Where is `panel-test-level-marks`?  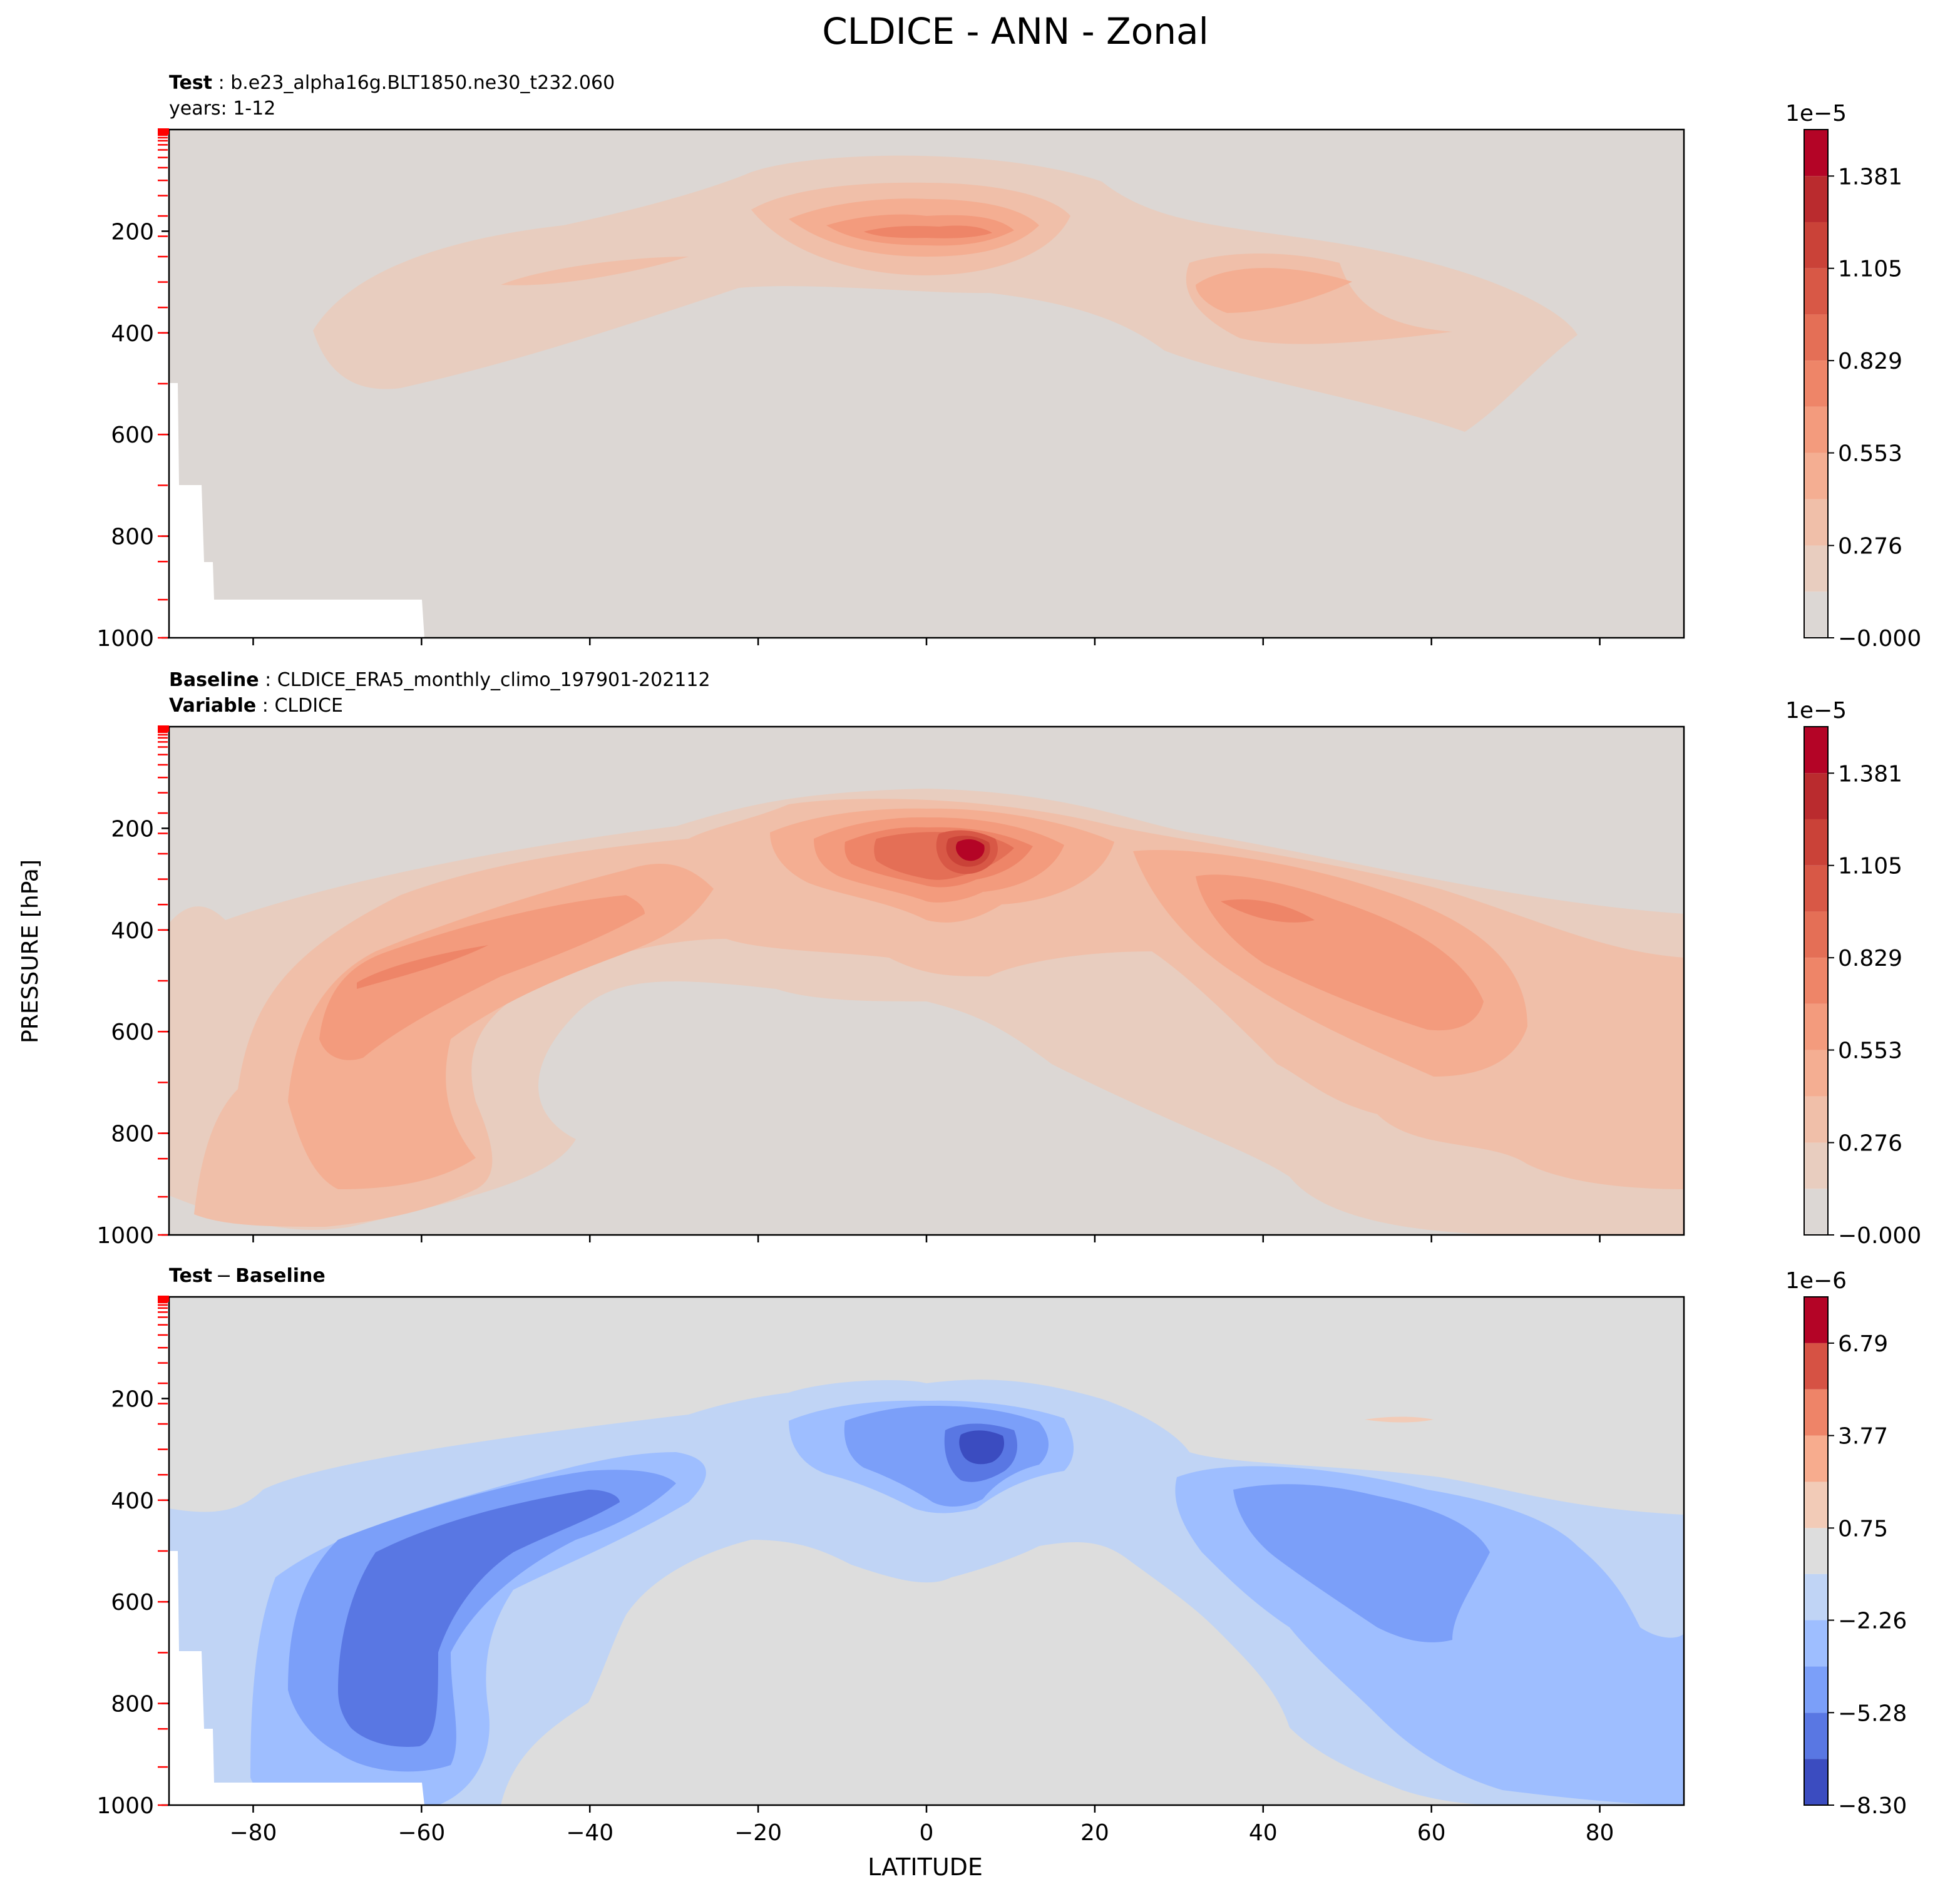
panel-test-level-marks is located at coordinates (163, 383).